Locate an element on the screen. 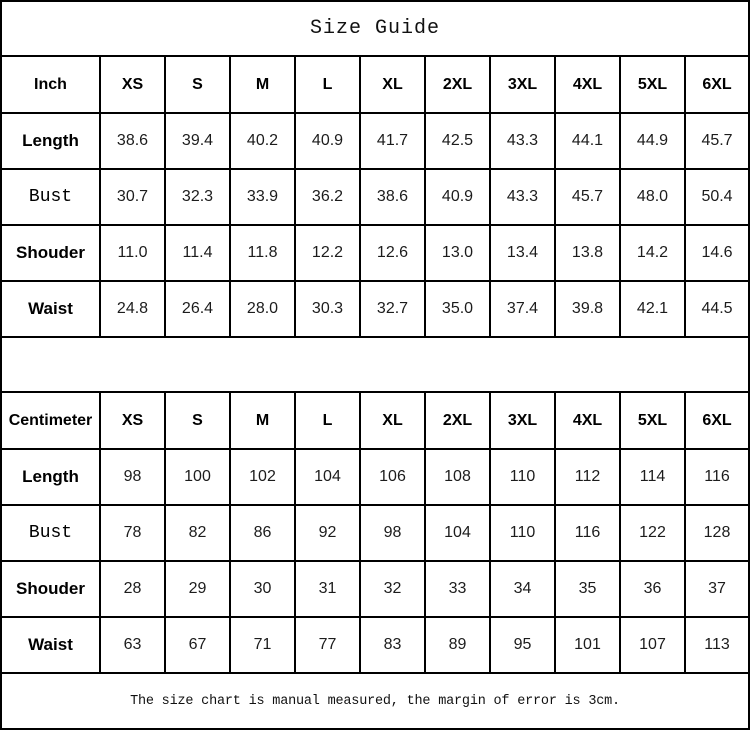  size-value-cell: 89 is located at coordinates (457, 645).